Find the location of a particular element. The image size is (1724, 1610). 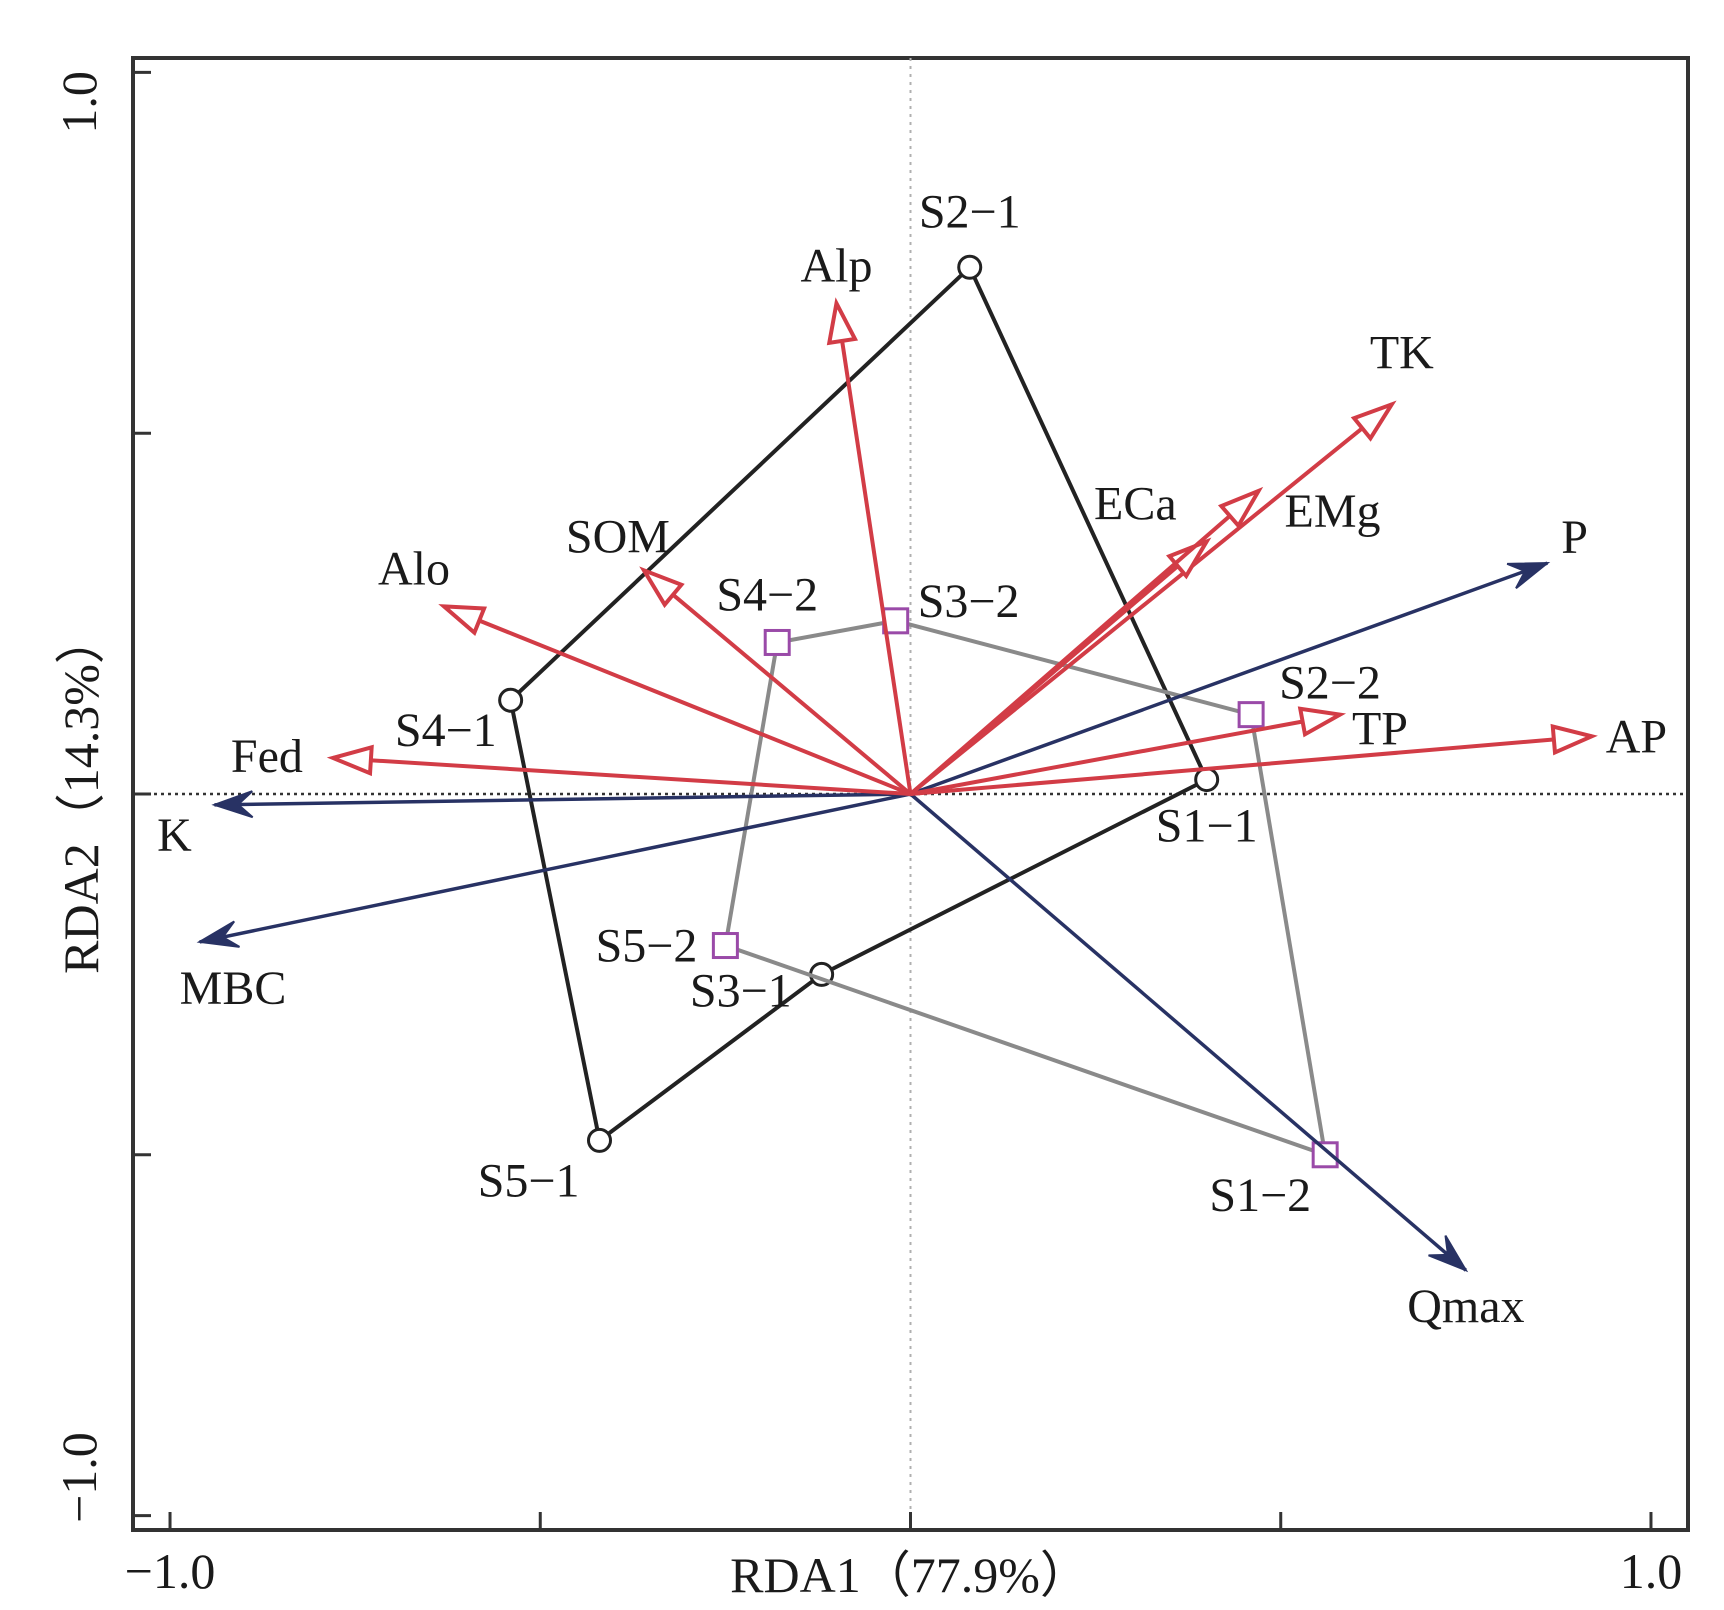

sample-label-s2-1: S2−1 is located at coordinates (970, 211).